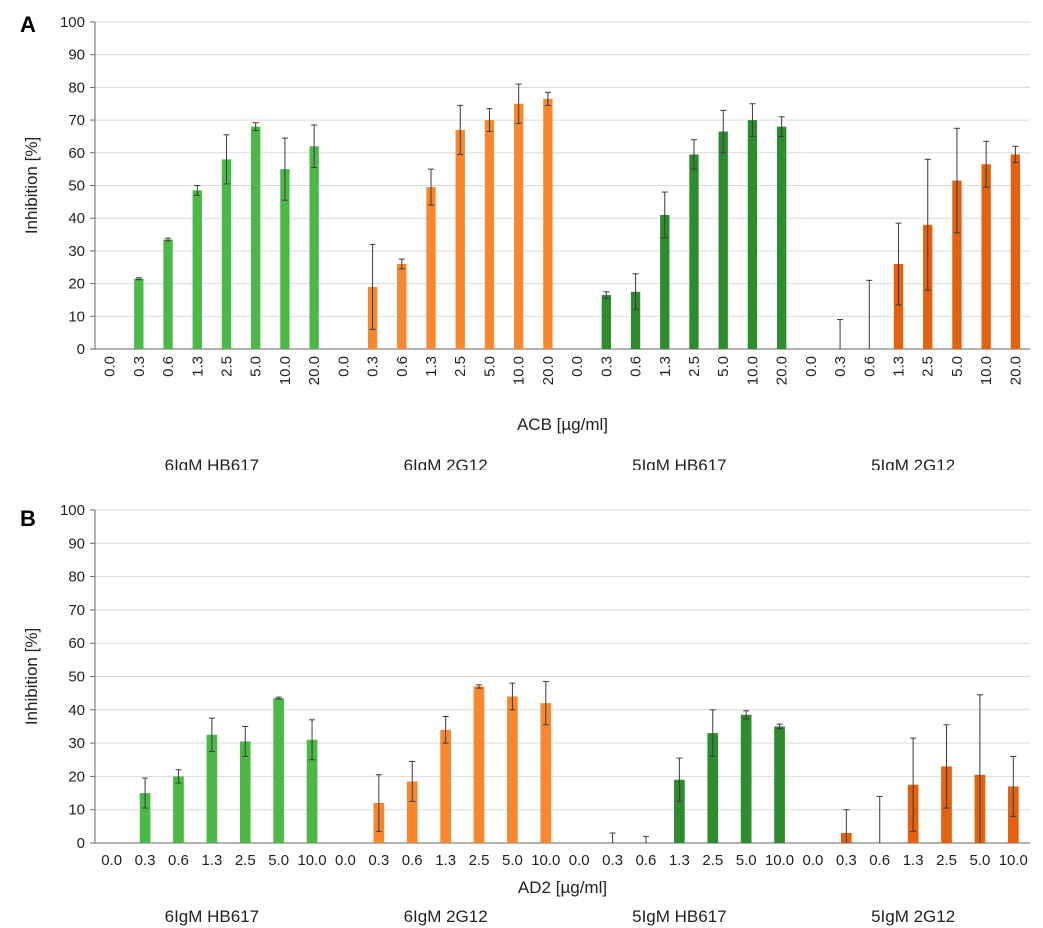 This screenshot has height=928, width=1043. What do you see at coordinates (28, 24) in the screenshot?
I see `panel-letter: A` at bounding box center [28, 24].